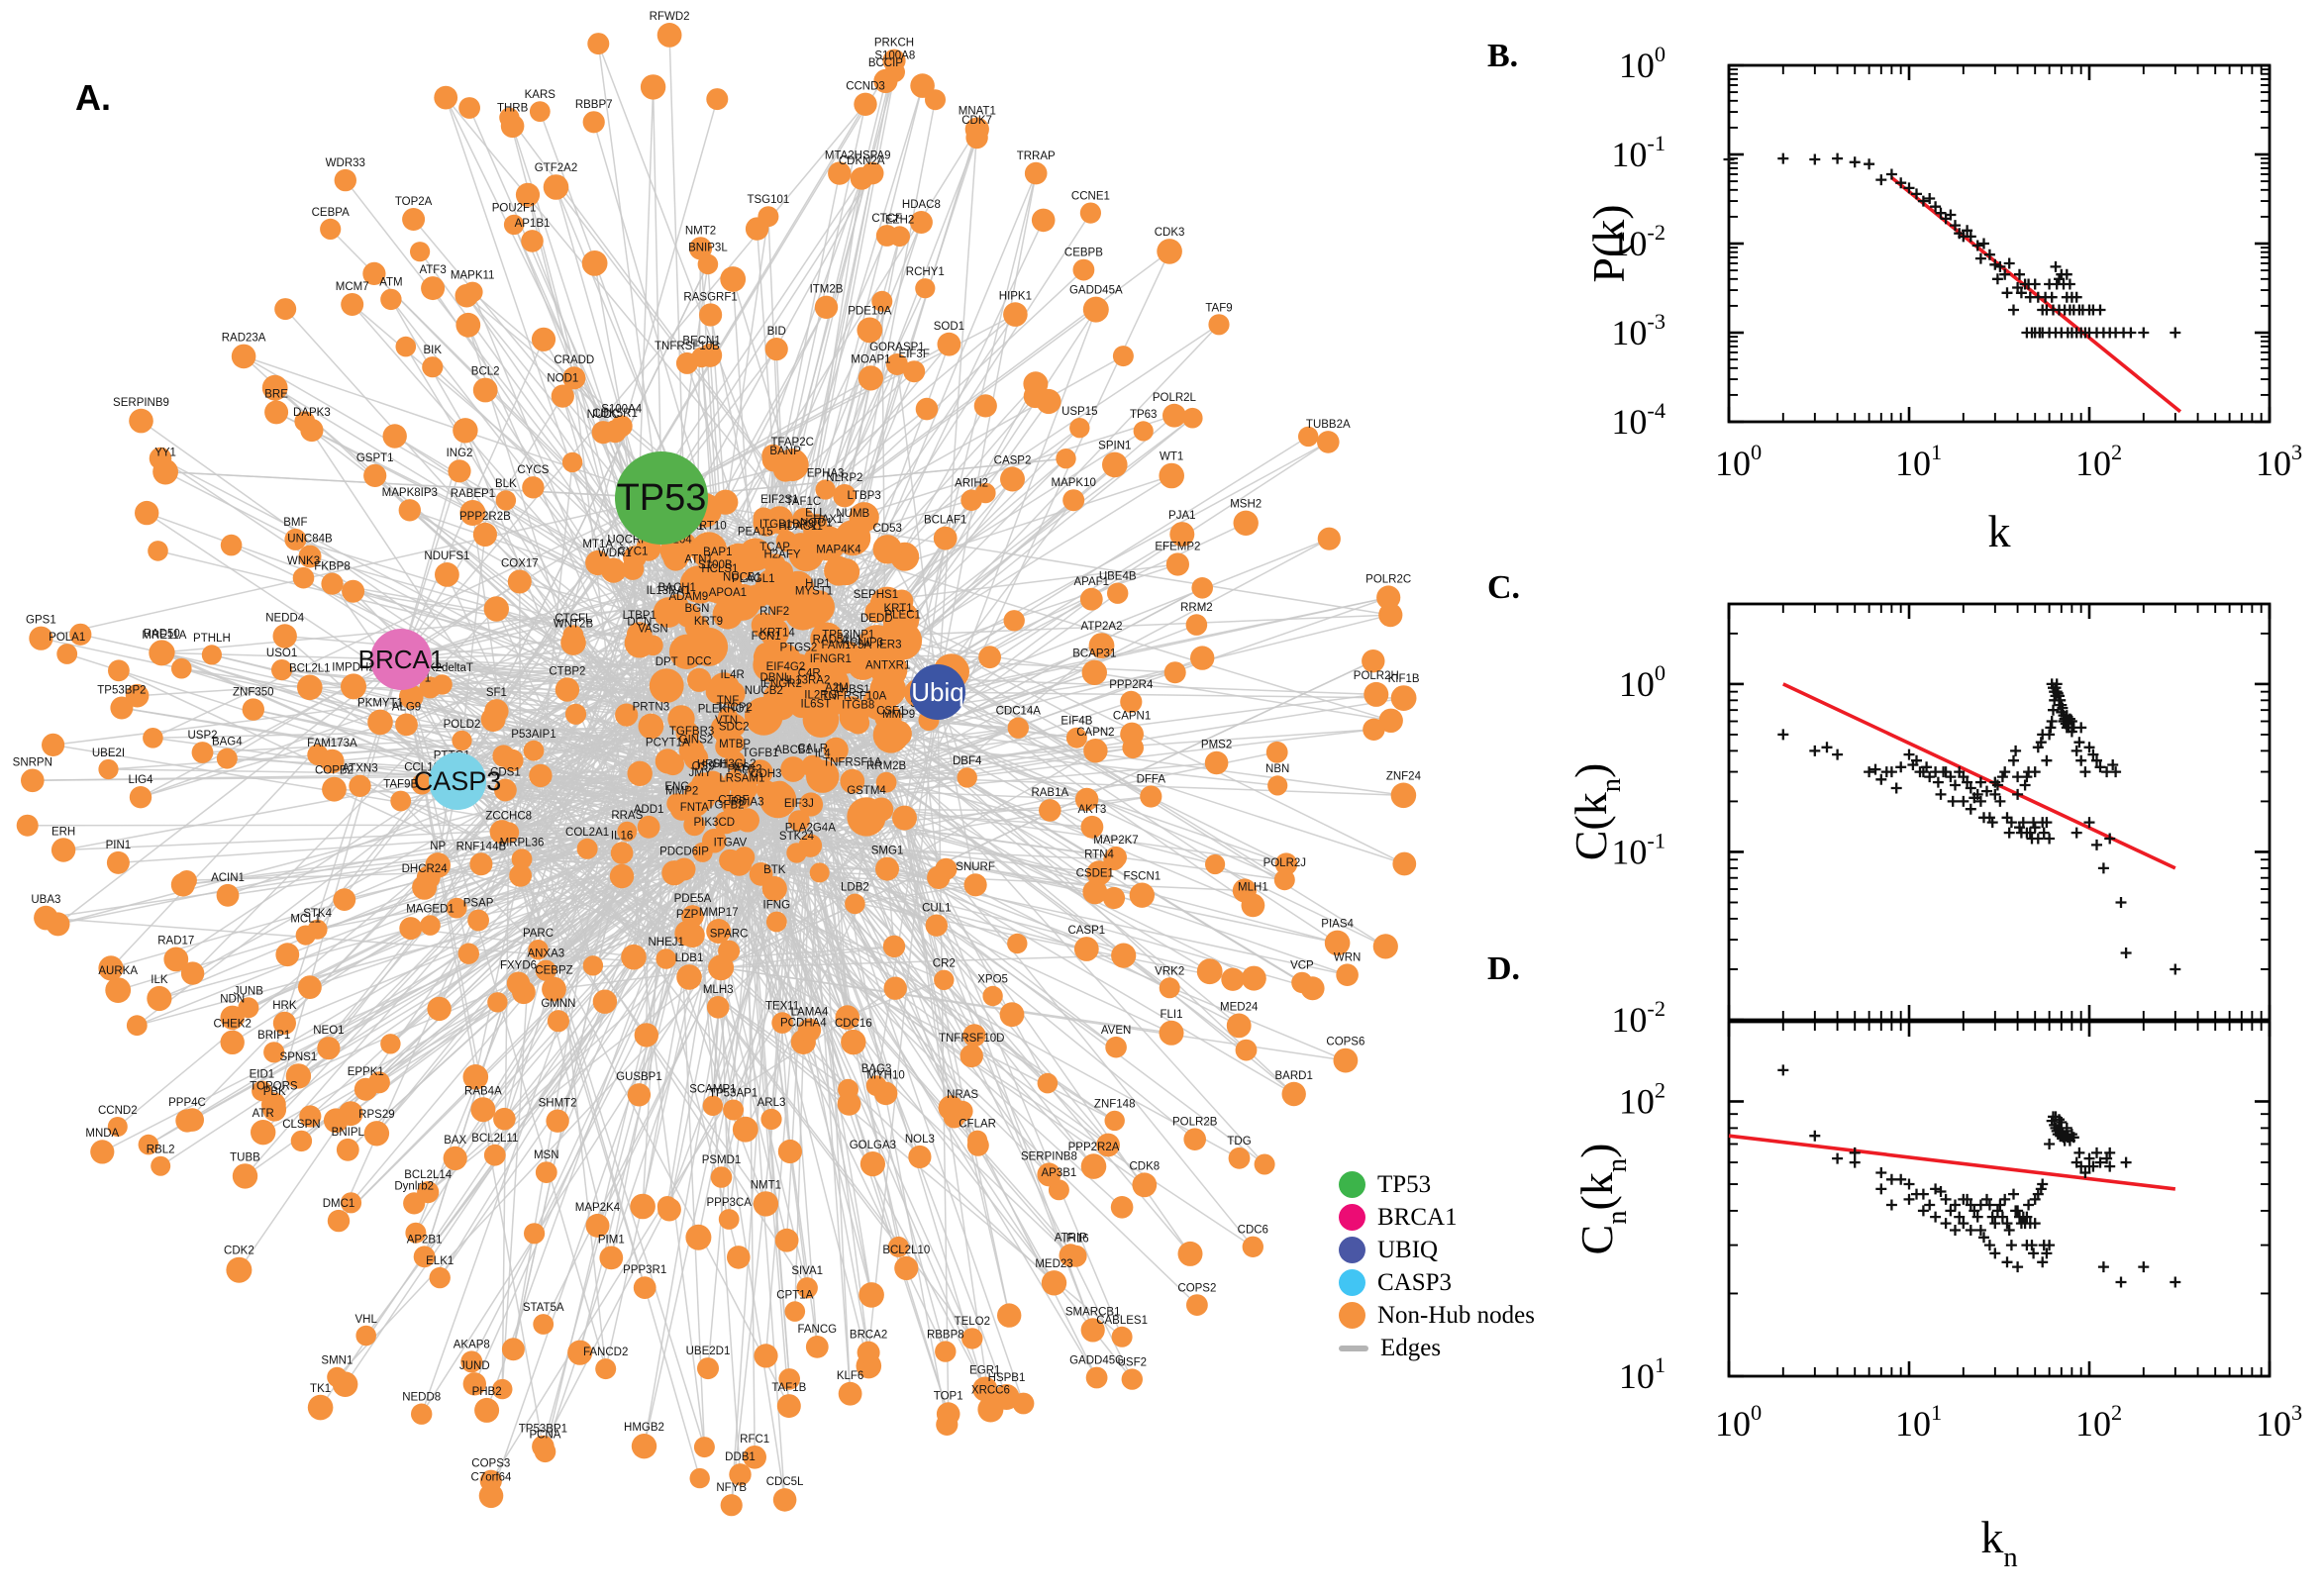  Describe the element at coordinates (1979, 827) in the screenshot. I see `data-points` at that location.